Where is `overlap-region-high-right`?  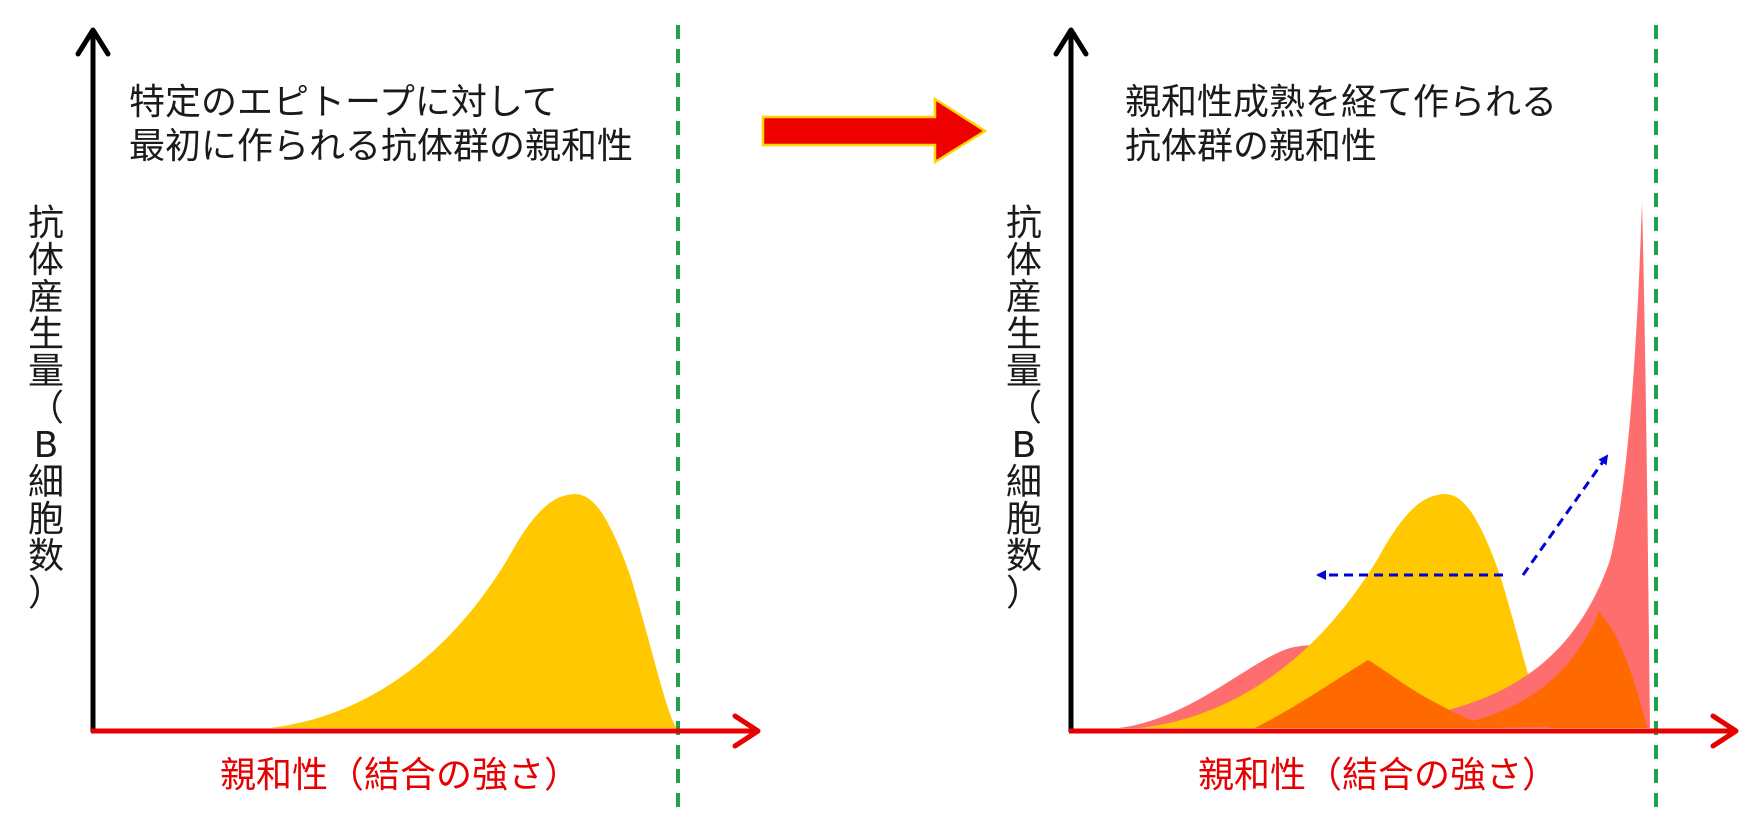
overlap-region-high-right is located at coordinates (1597, 670).